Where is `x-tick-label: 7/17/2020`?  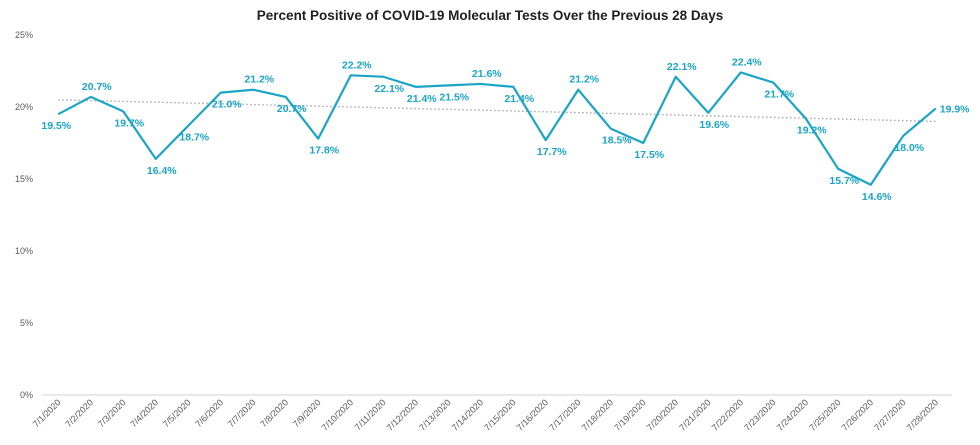
x-tick-label: 7/17/2020 is located at coordinates (564, 414).